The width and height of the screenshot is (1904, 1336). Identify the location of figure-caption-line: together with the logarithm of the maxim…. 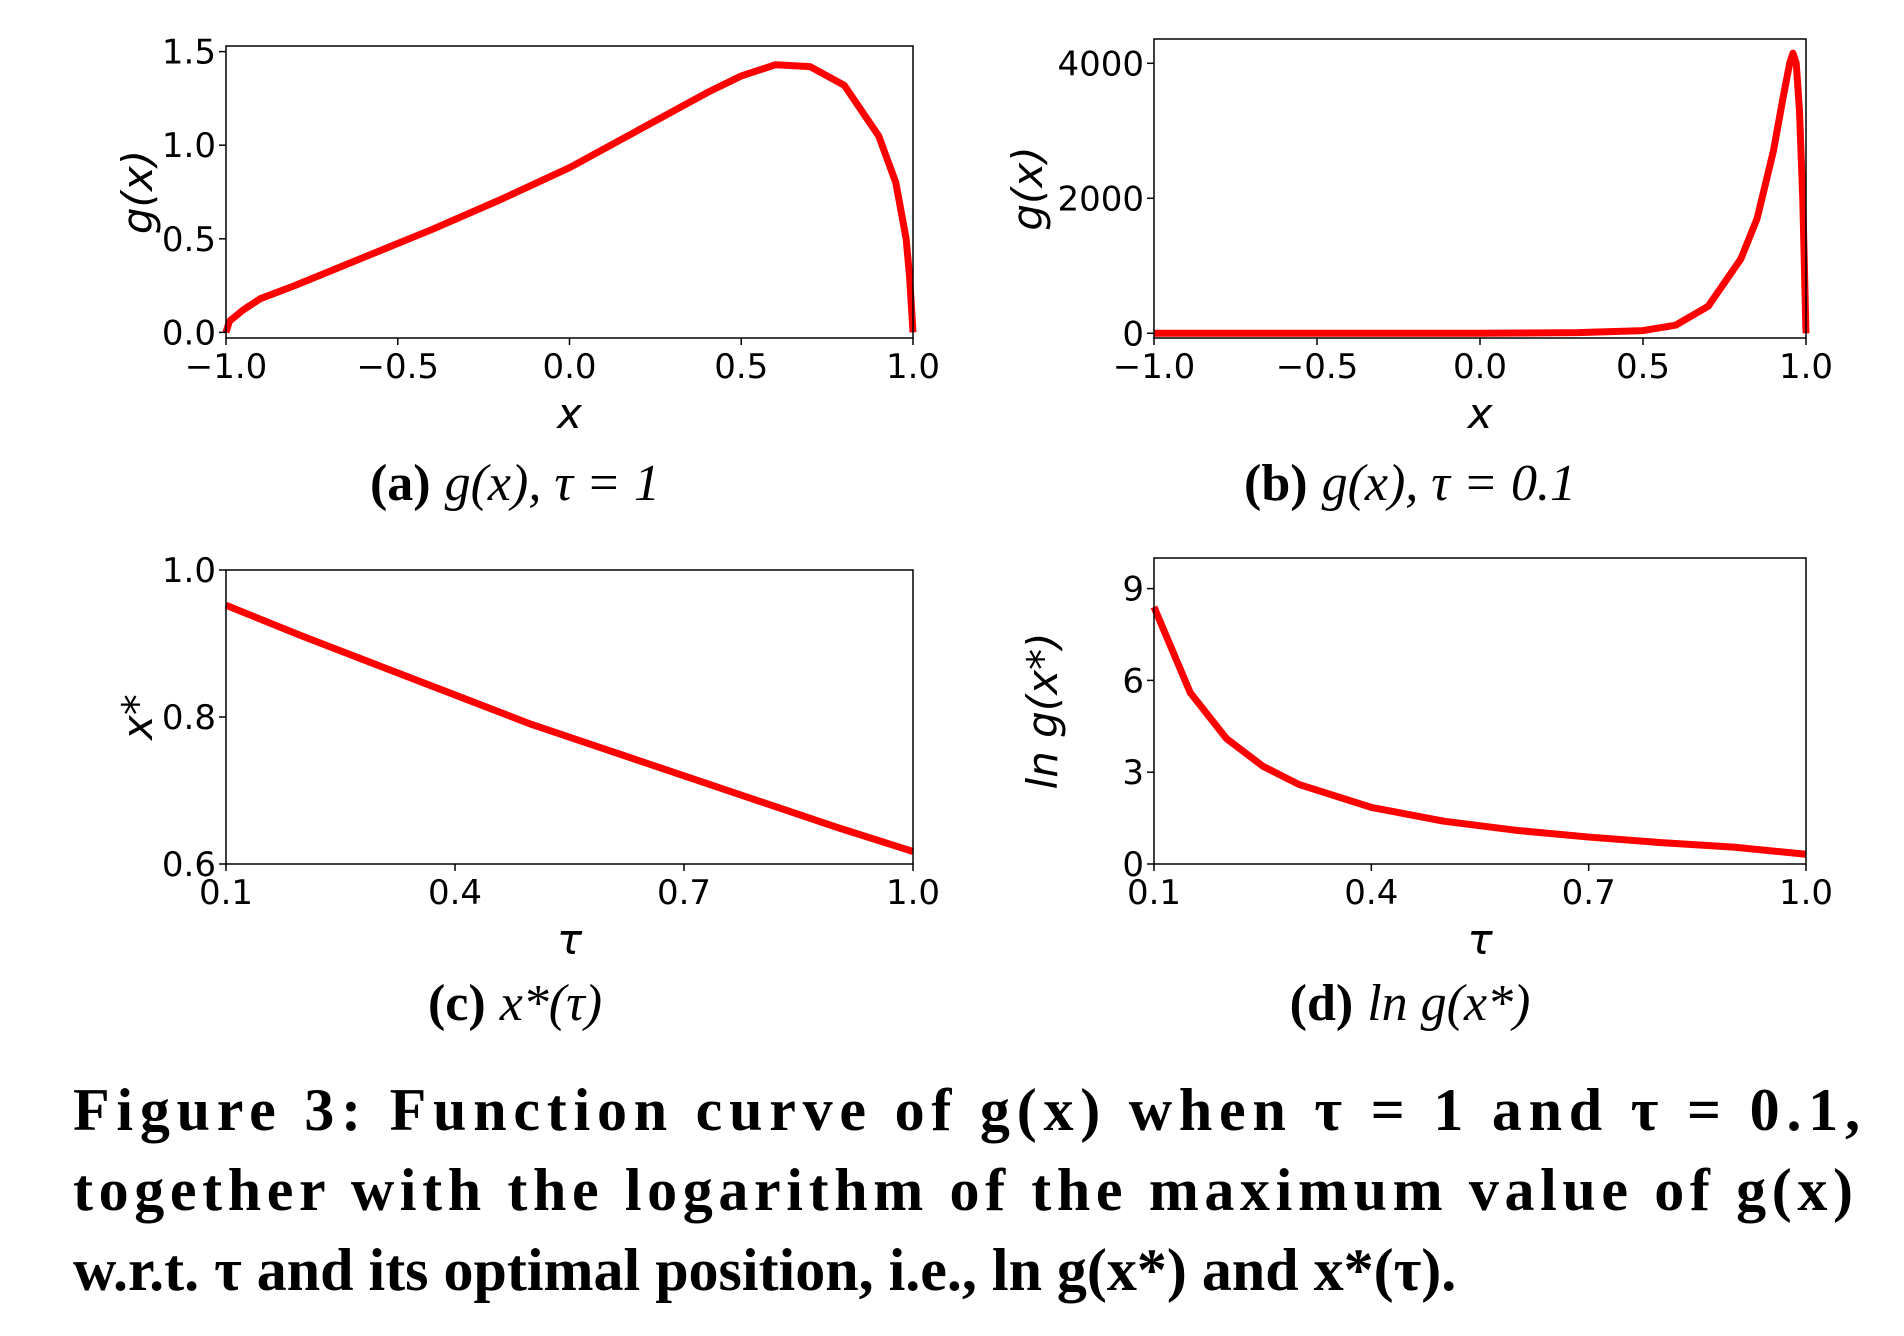
(963, 1190).